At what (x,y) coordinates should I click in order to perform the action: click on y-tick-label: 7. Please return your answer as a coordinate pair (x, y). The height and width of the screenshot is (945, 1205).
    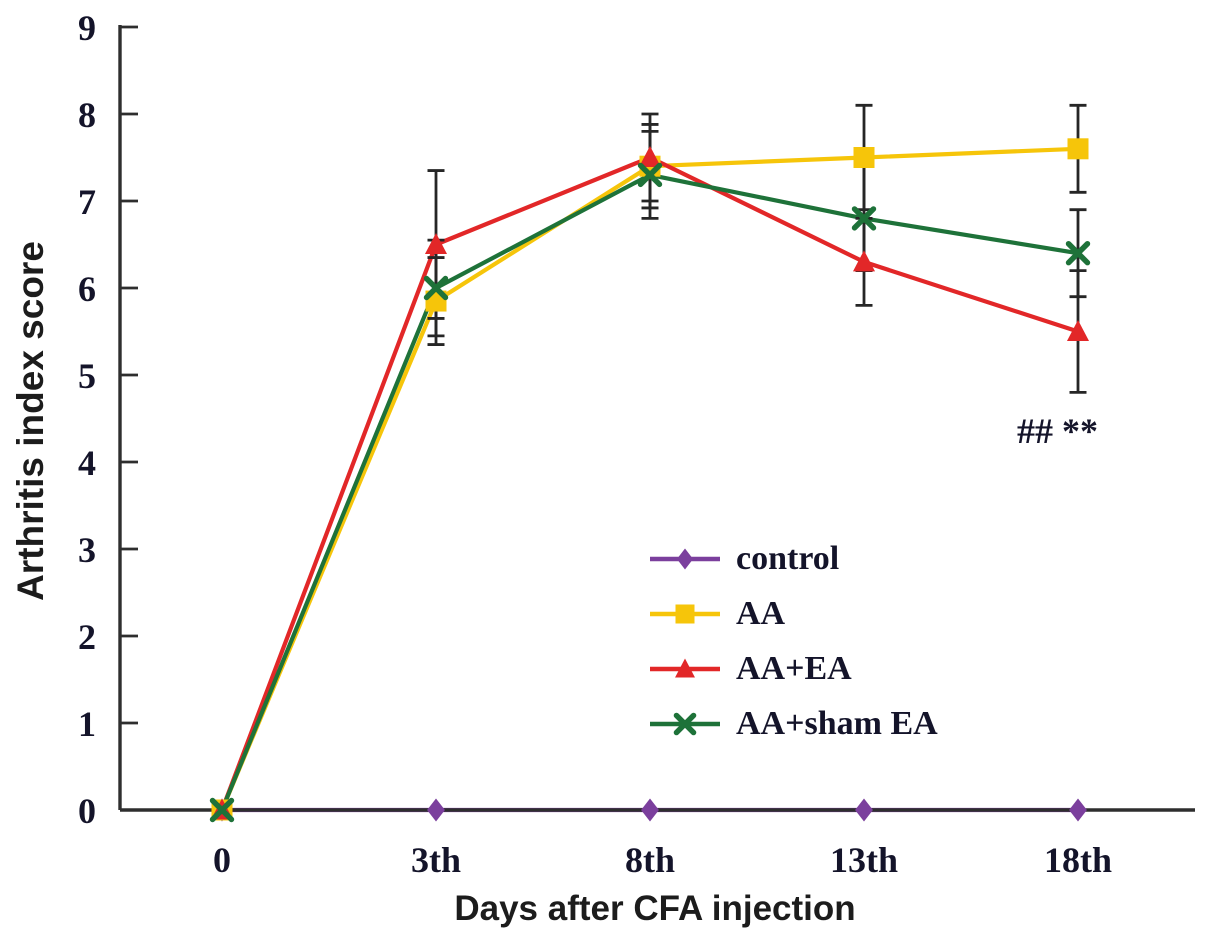
    Looking at the image, I should click on (87, 202).